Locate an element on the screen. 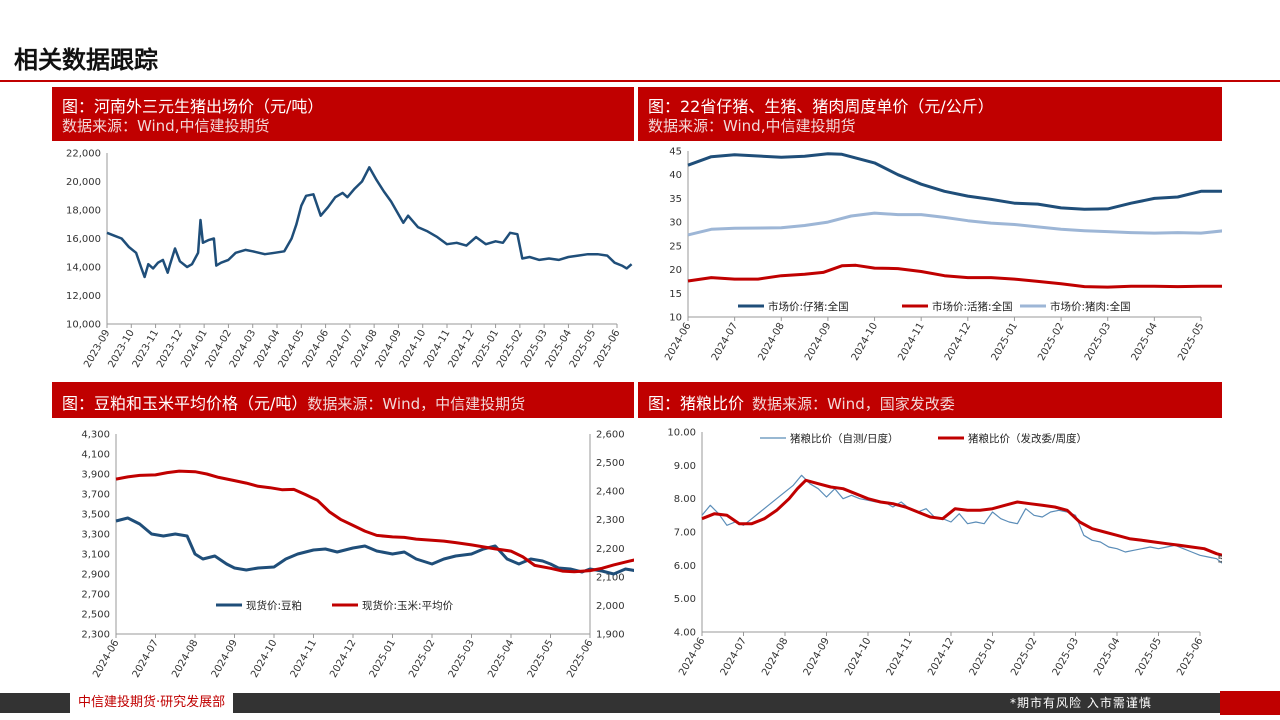 Image resolution: width=1280 pixels, height=720 pixels. title-divider is located at coordinates (640, 81).